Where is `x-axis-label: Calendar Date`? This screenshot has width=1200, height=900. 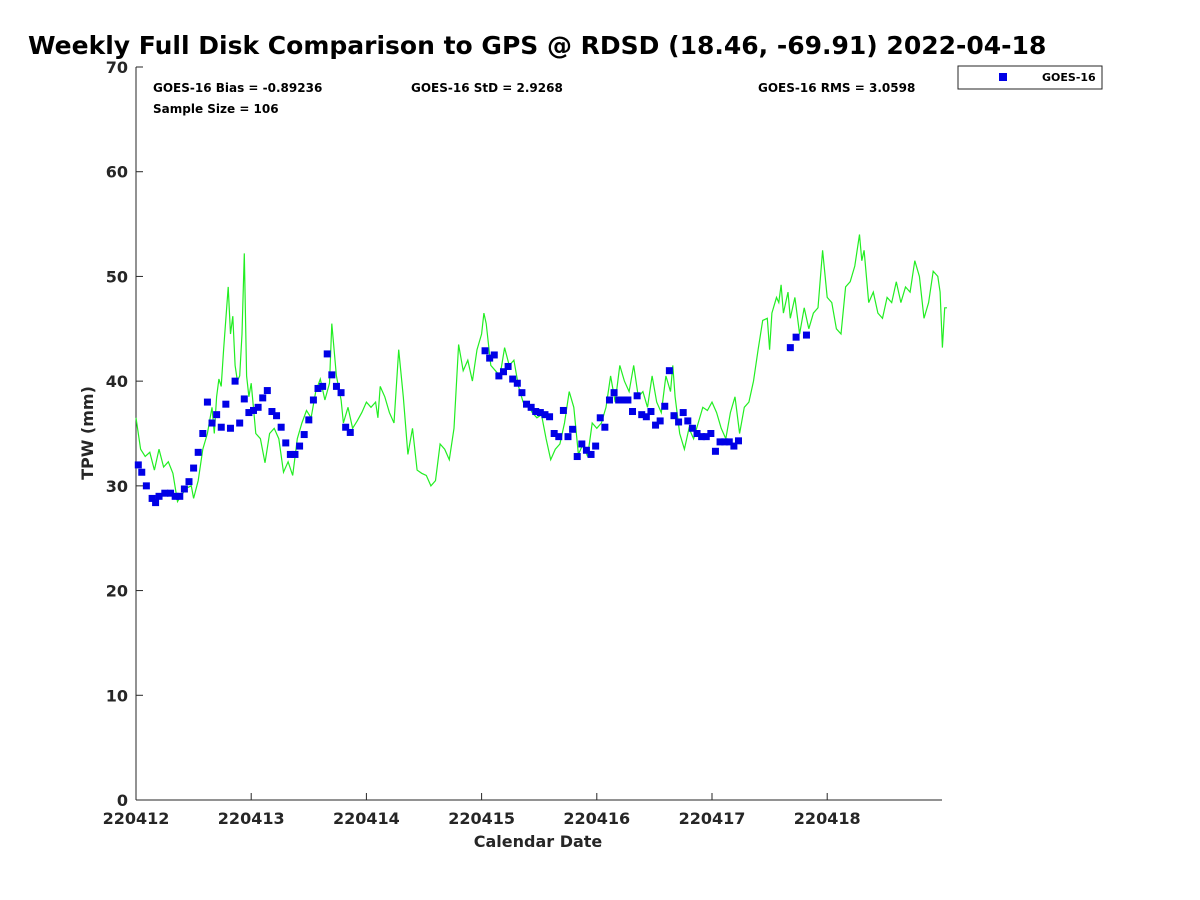 x-axis-label: Calendar Date is located at coordinates (538, 841).